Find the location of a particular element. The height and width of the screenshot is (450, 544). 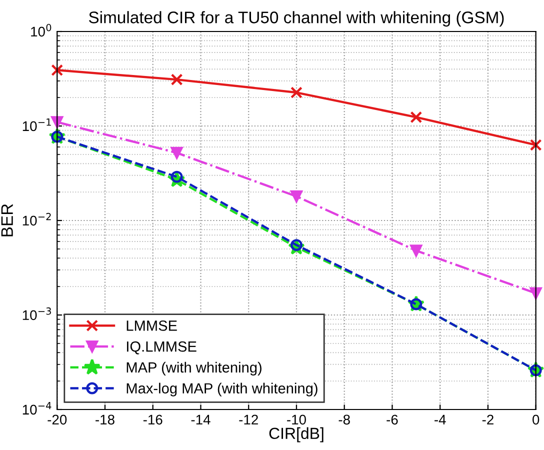

x-tick-label: -4 is located at coordinates (440, 419).